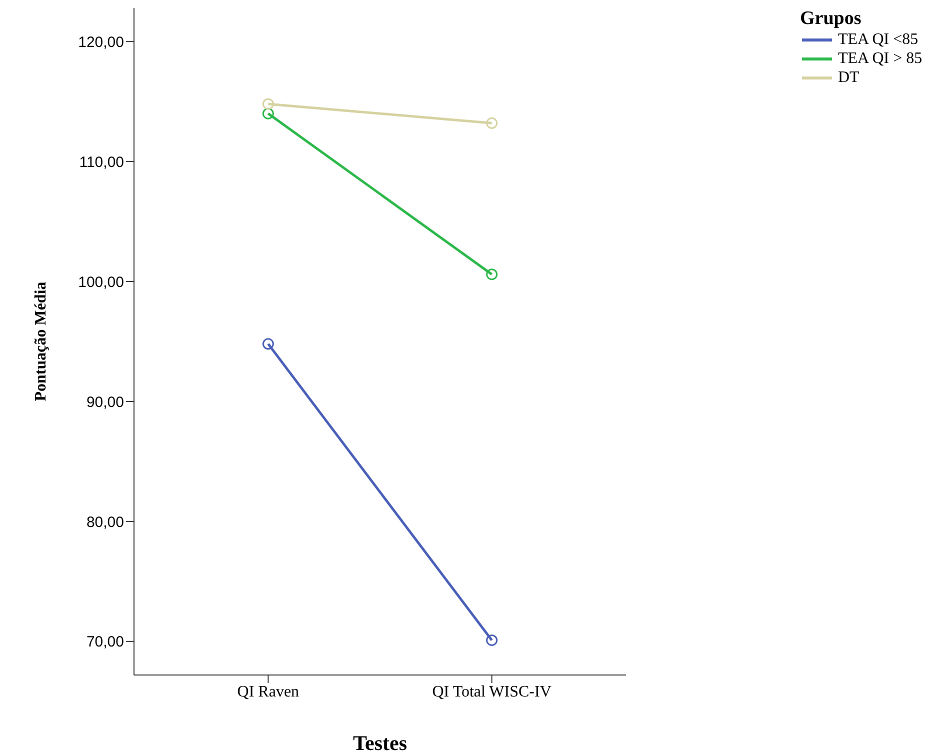 The width and height of the screenshot is (950, 756). I want to click on y-axis-title: Pontuação Média, so click(41, 342).